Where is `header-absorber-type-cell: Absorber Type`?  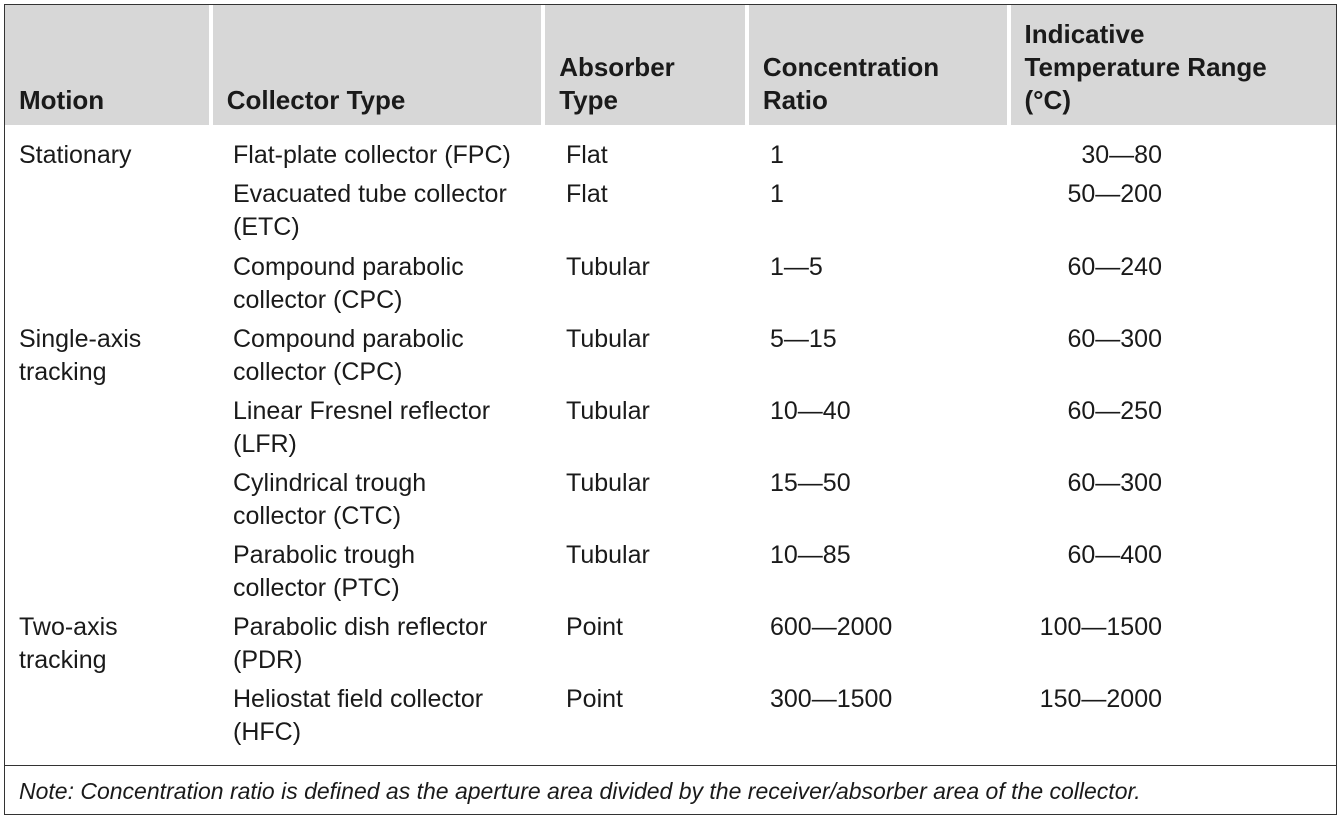 header-absorber-type-cell: Absorber Type is located at coordinates (647, 65).